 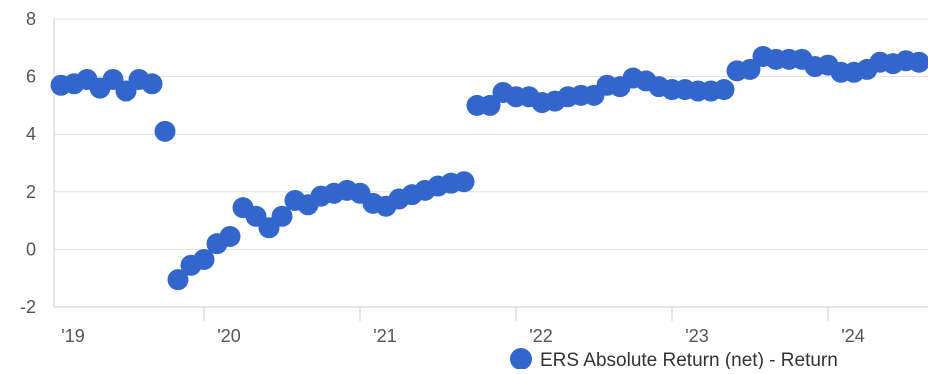 I want to click on y-tick-label: 2, so click(x=31, y=192).